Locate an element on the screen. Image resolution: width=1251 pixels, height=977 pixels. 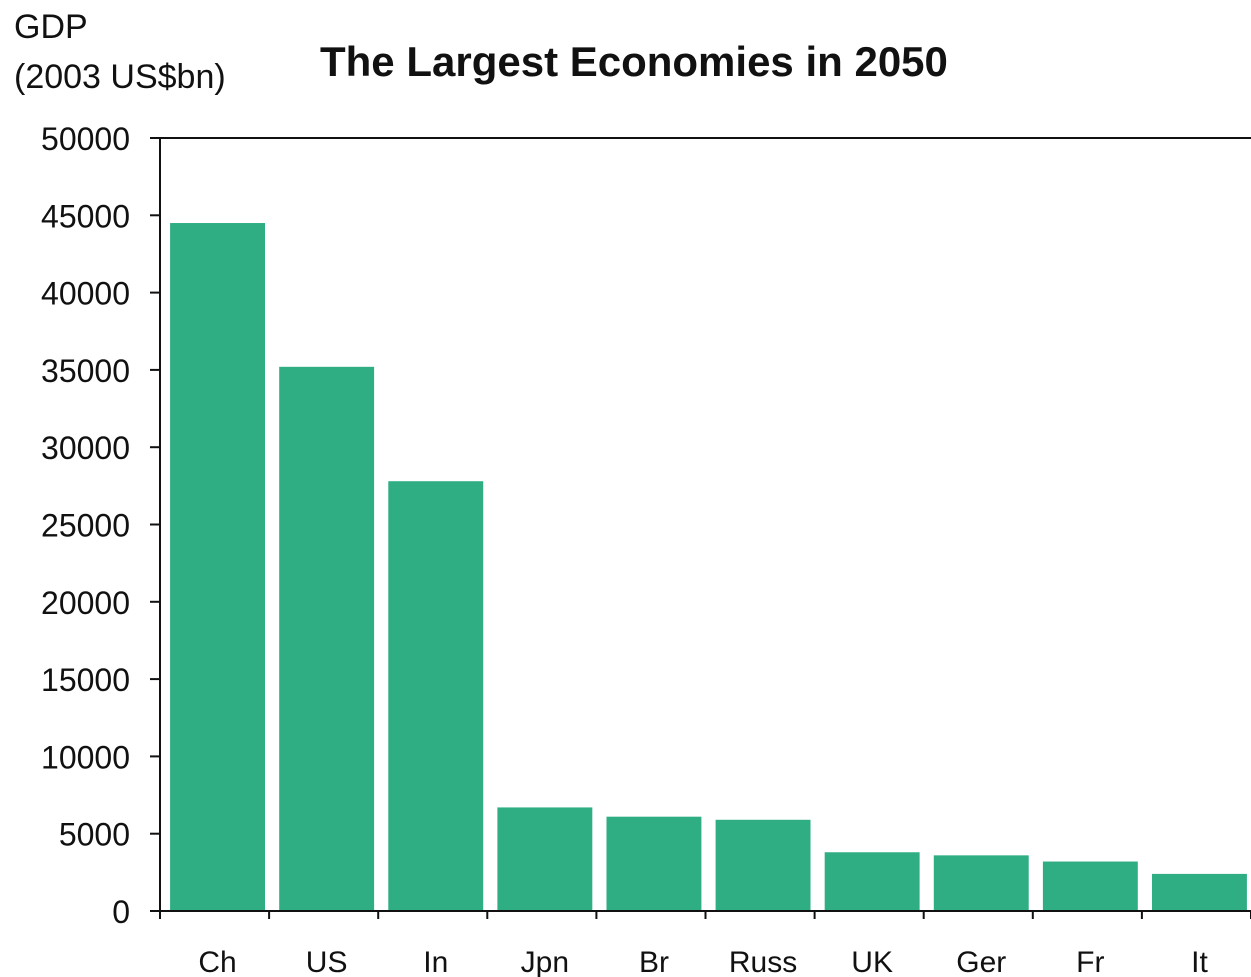
bar-br is located at coordinates (654, 863).